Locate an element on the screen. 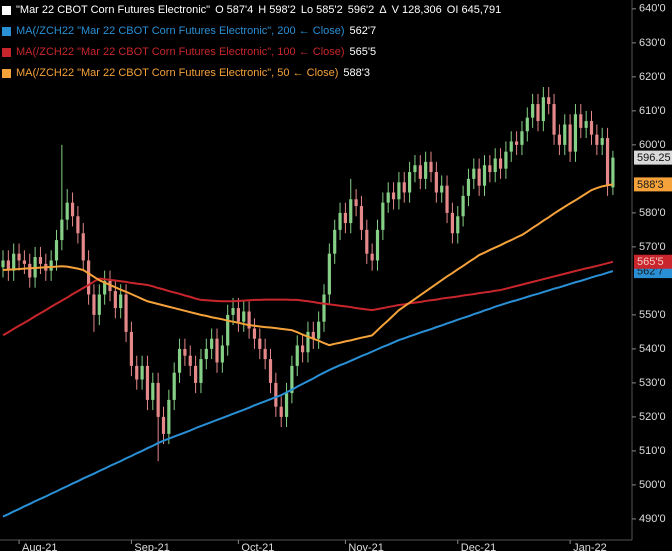 This screenshot has width=672, height=551. legend-value: 562'7 is located at coordinates (363, 31).